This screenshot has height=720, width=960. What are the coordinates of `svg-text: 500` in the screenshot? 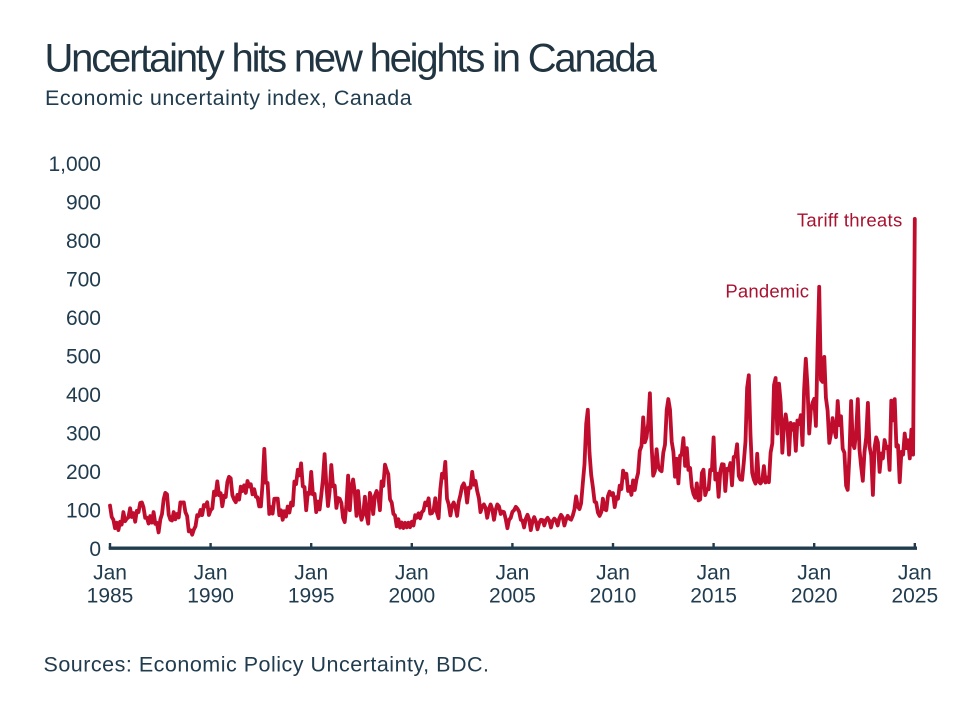 It's located at (83, 357).